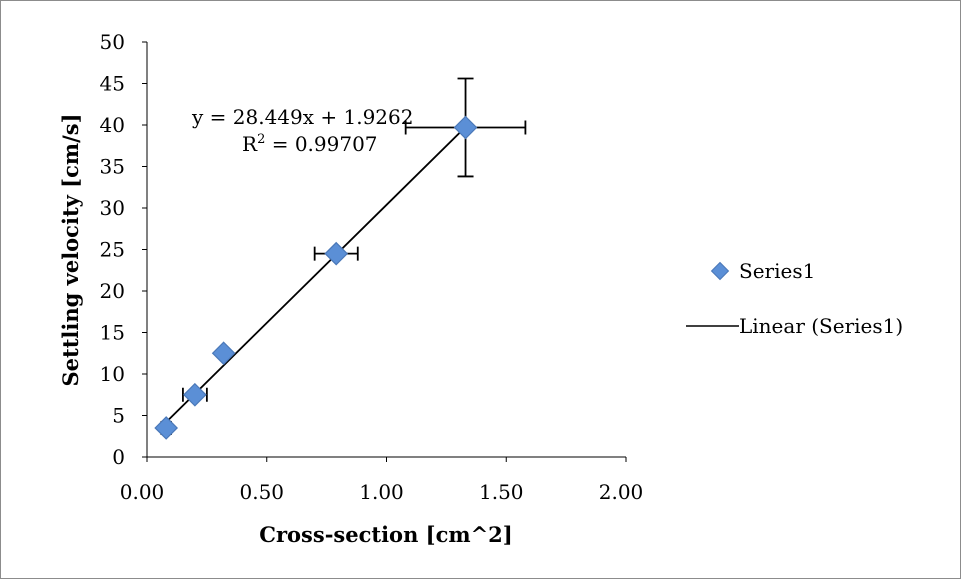 Image resolution: width=961 pixels, height=583 pixels. Describe the element at coordinates (70, 249) in the screenshot. I see `y-axis-title: Settling velocity [cm/s]` at that location.